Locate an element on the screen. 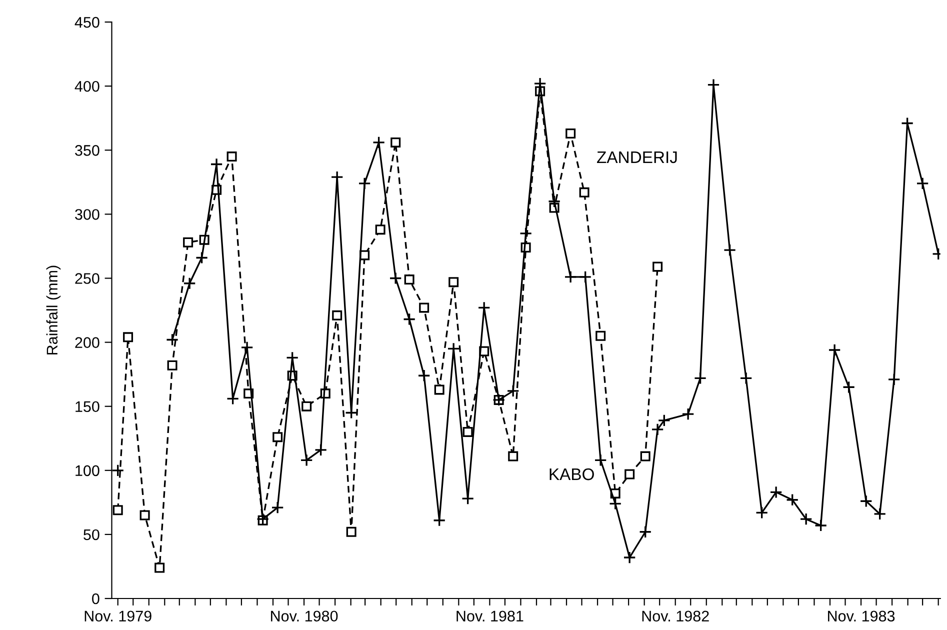  x-tick-label: Nov. 1982 is located at coordinates (675, 616).